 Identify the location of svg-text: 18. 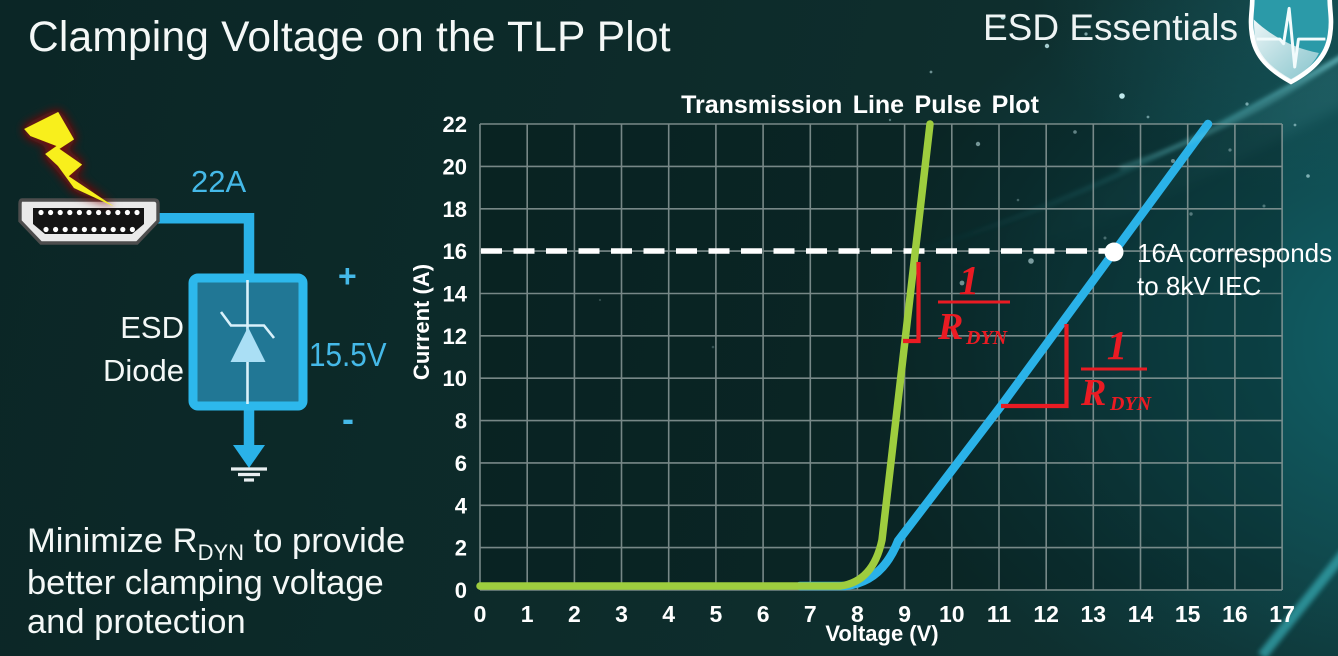
(455, 209).